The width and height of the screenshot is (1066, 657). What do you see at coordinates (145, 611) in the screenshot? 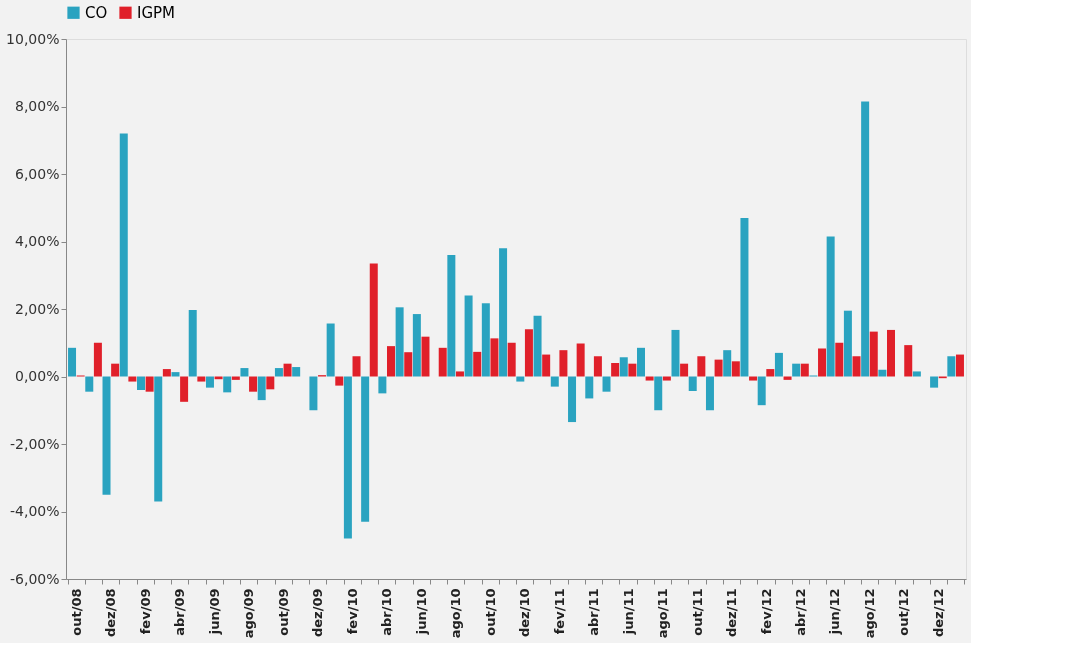
I see `x-tick-label: fev/09` at bounding box center [145, 611].